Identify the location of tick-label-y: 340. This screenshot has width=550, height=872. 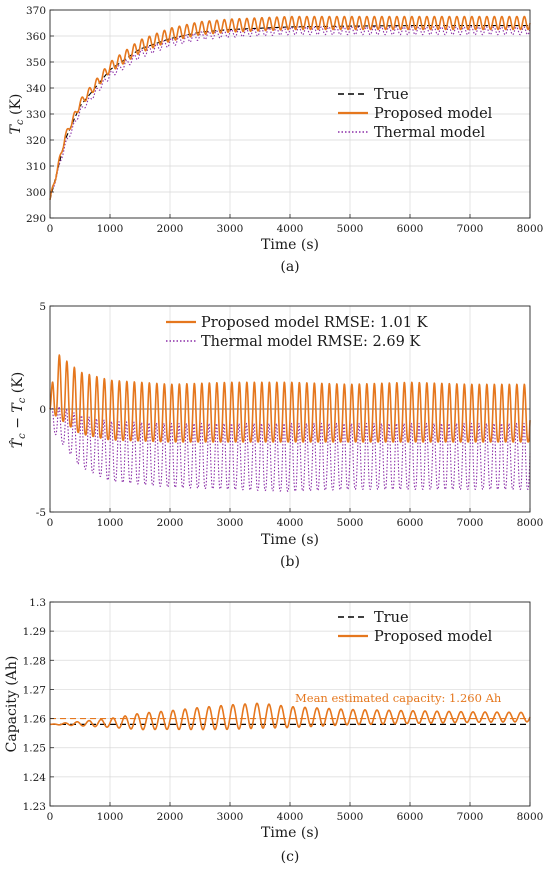
(36, 89).